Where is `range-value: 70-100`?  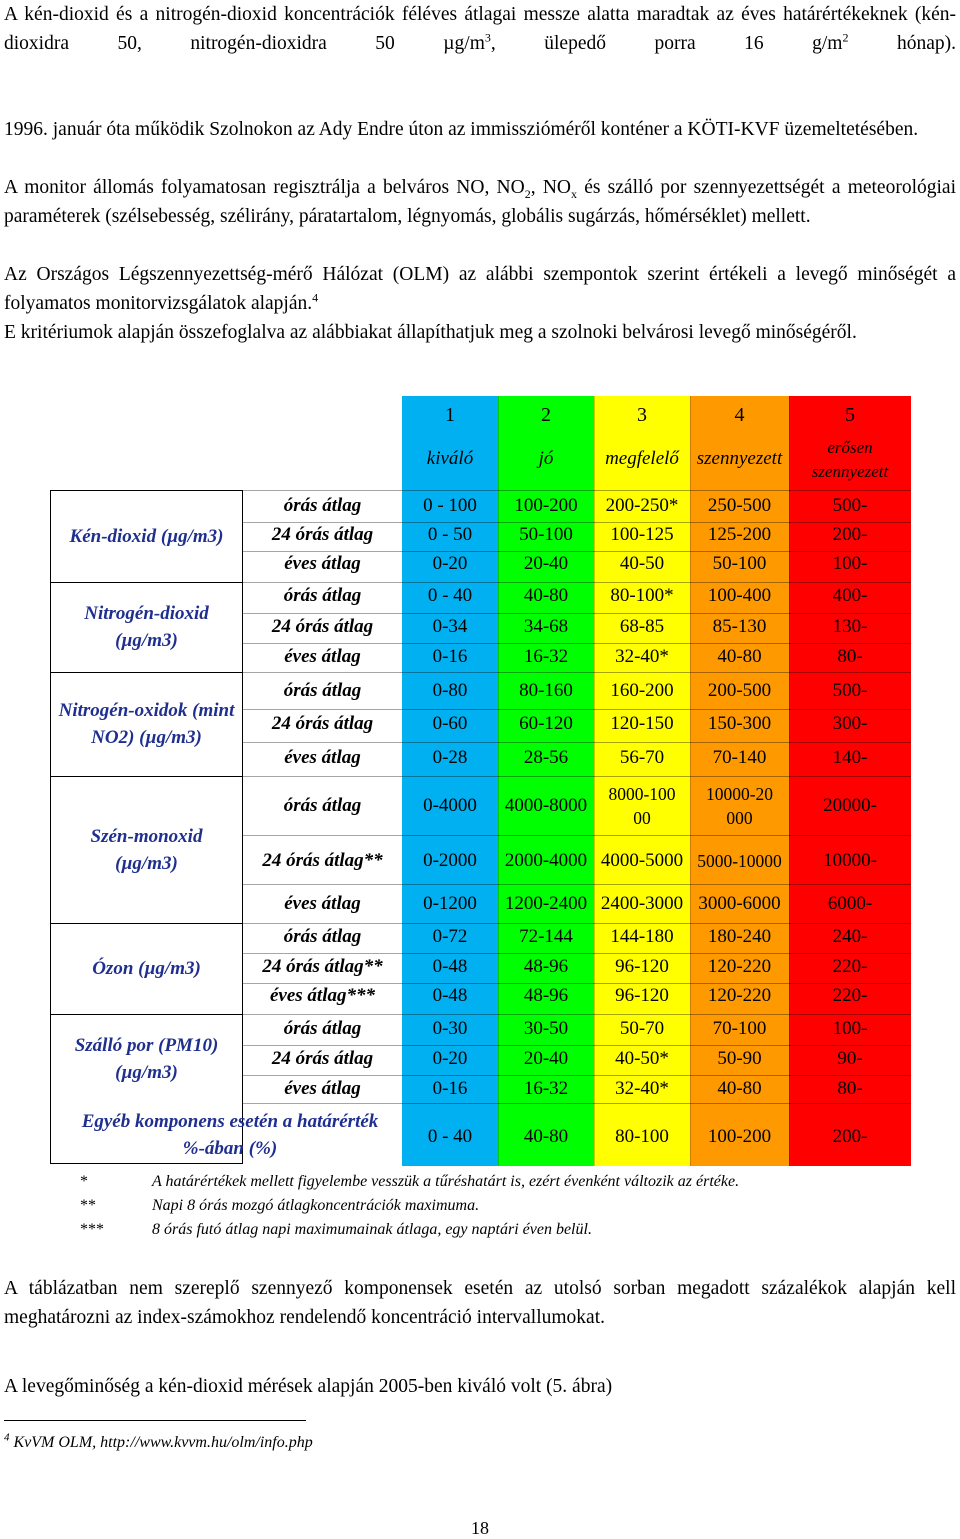
range-value: 70-100 is located at coordinates (739, 1028).